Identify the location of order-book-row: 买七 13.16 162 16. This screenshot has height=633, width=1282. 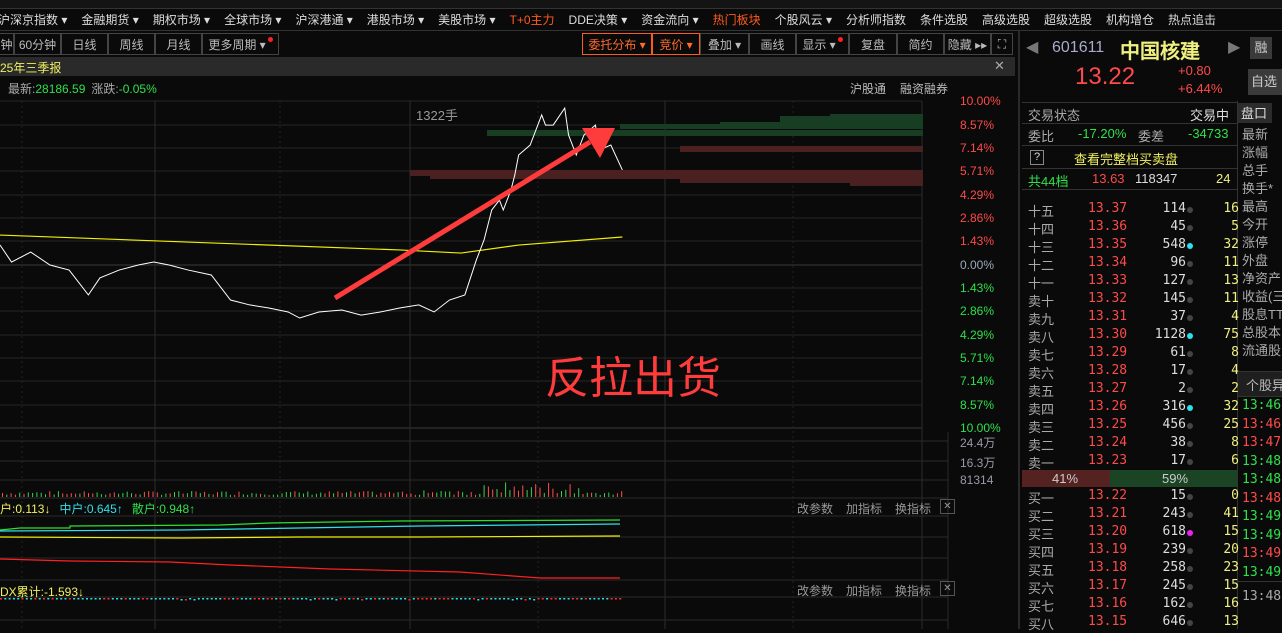
(1133, 605).